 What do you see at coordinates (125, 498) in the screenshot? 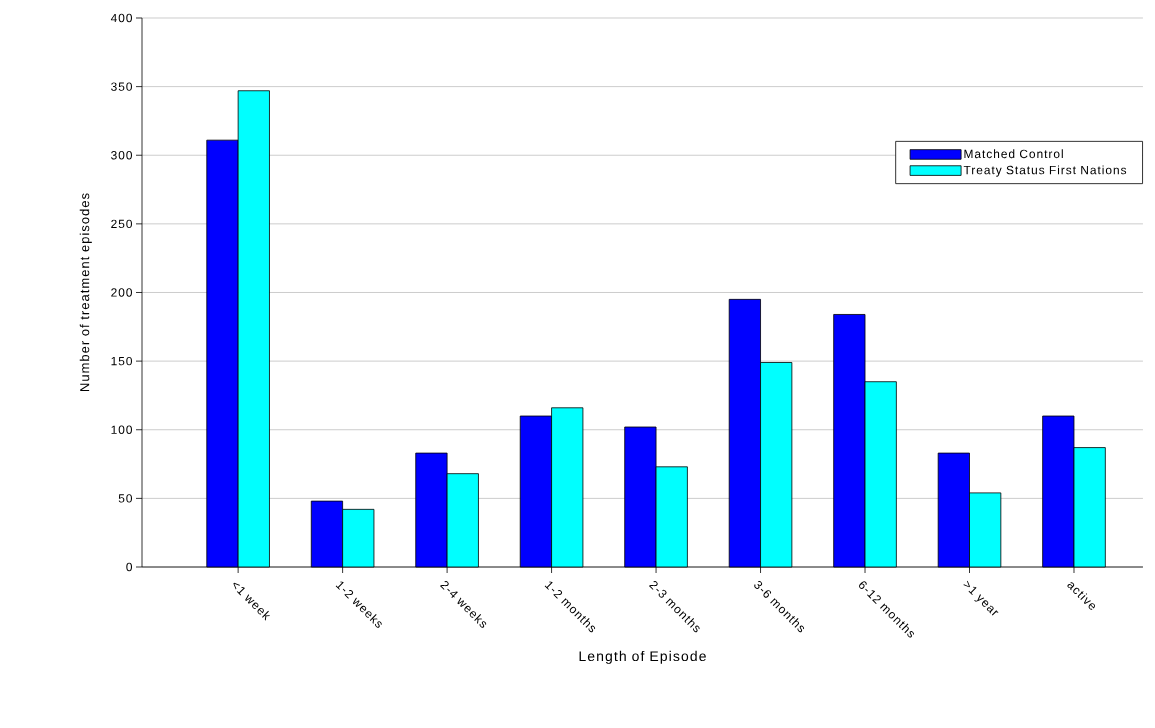
I see `y-tick-label: 50` at bounding box center [125, 498].